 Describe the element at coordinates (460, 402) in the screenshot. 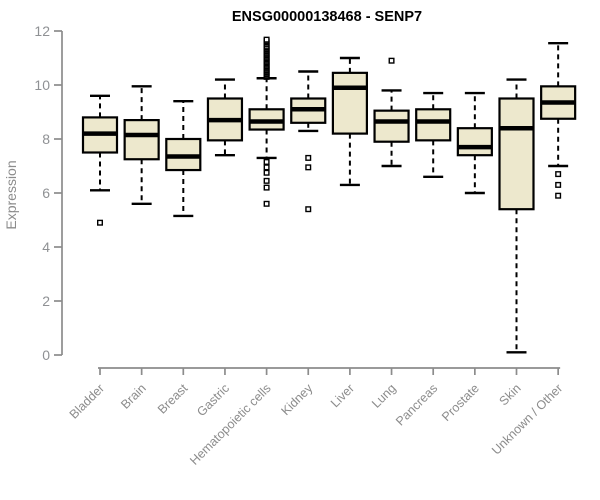

I see `x-tick-label-prostate: Prostate` at that location.